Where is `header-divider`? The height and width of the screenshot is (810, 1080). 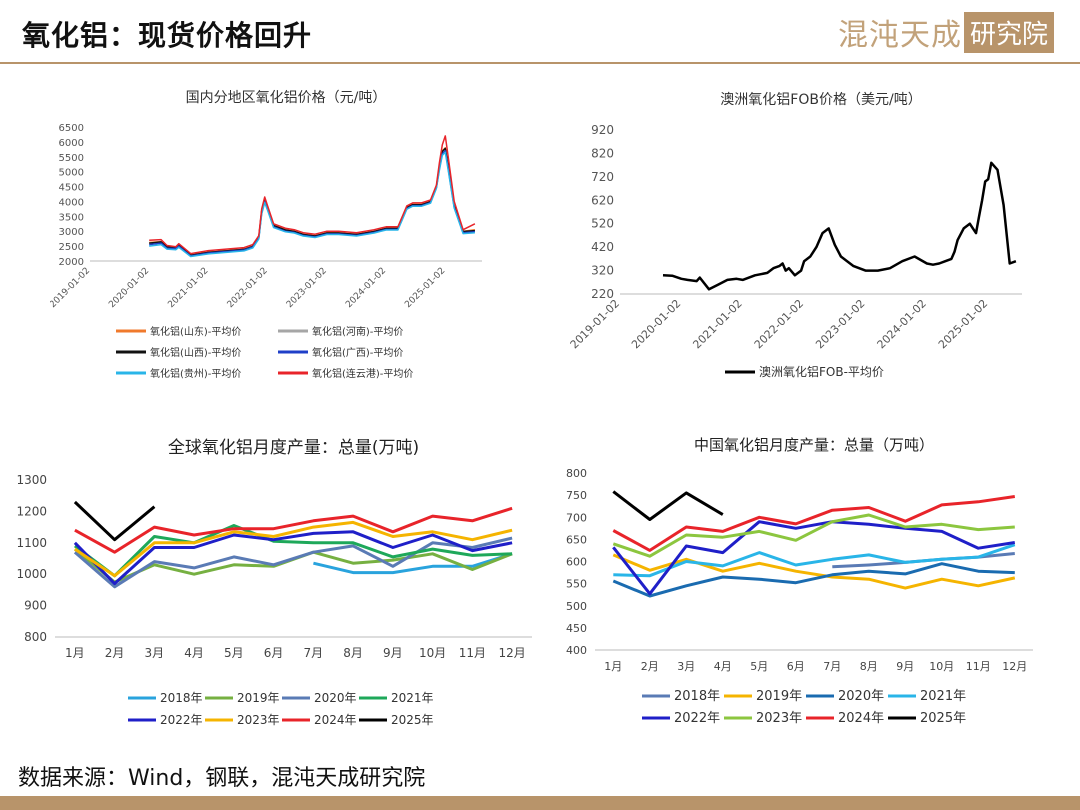 header-divider is located at coordinates (540, 63).